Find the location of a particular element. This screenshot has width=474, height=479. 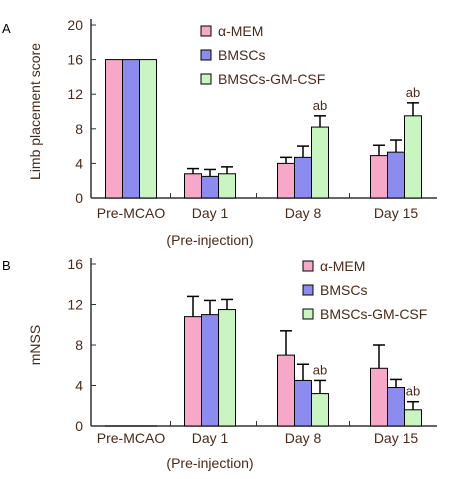

panel-label: B is located at coordinates (6, 265).